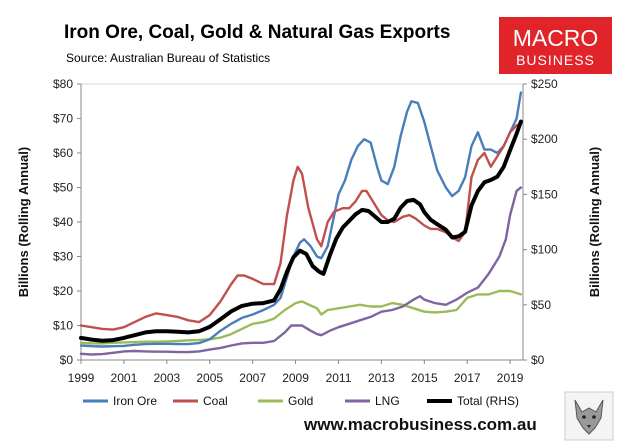  I want to click on y-left-tick-label: $60, so click(63, 153).